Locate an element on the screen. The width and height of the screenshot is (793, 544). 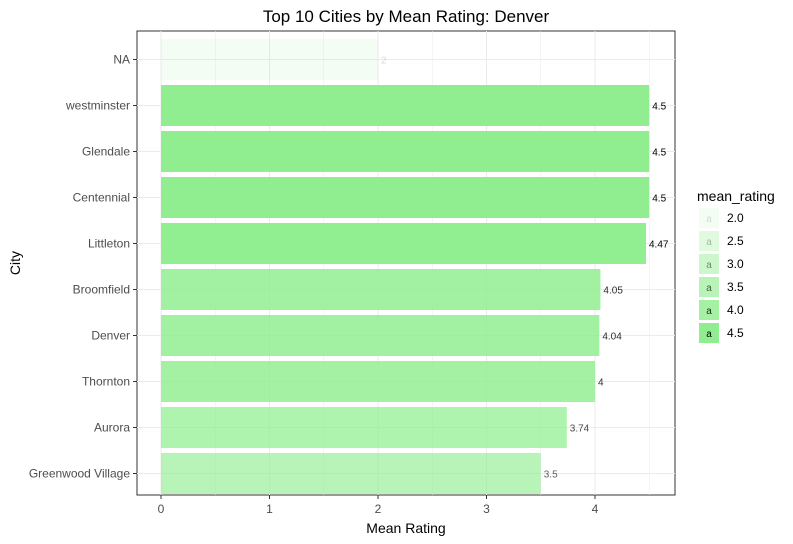
x-tick-label: 4 is located at coordinates (595, 509).